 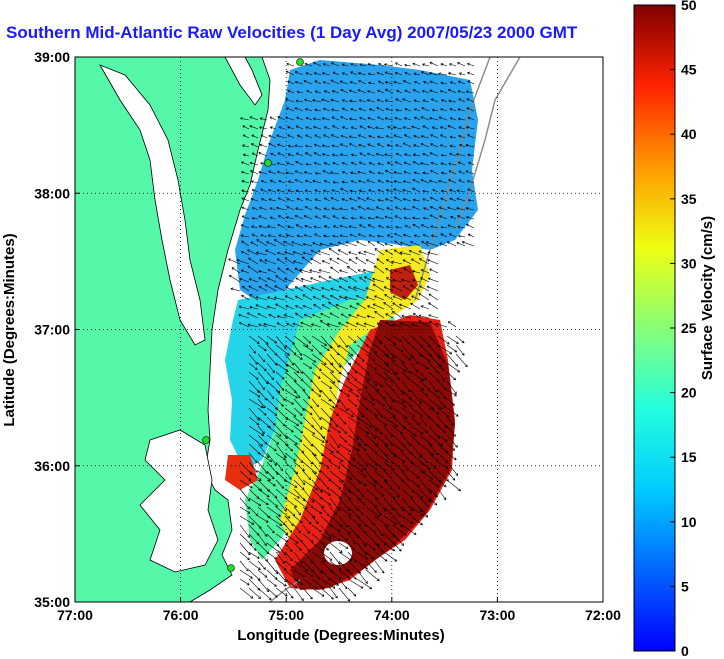 I want to click on x-tick-label: 76:00, so click(x=181, y=615).